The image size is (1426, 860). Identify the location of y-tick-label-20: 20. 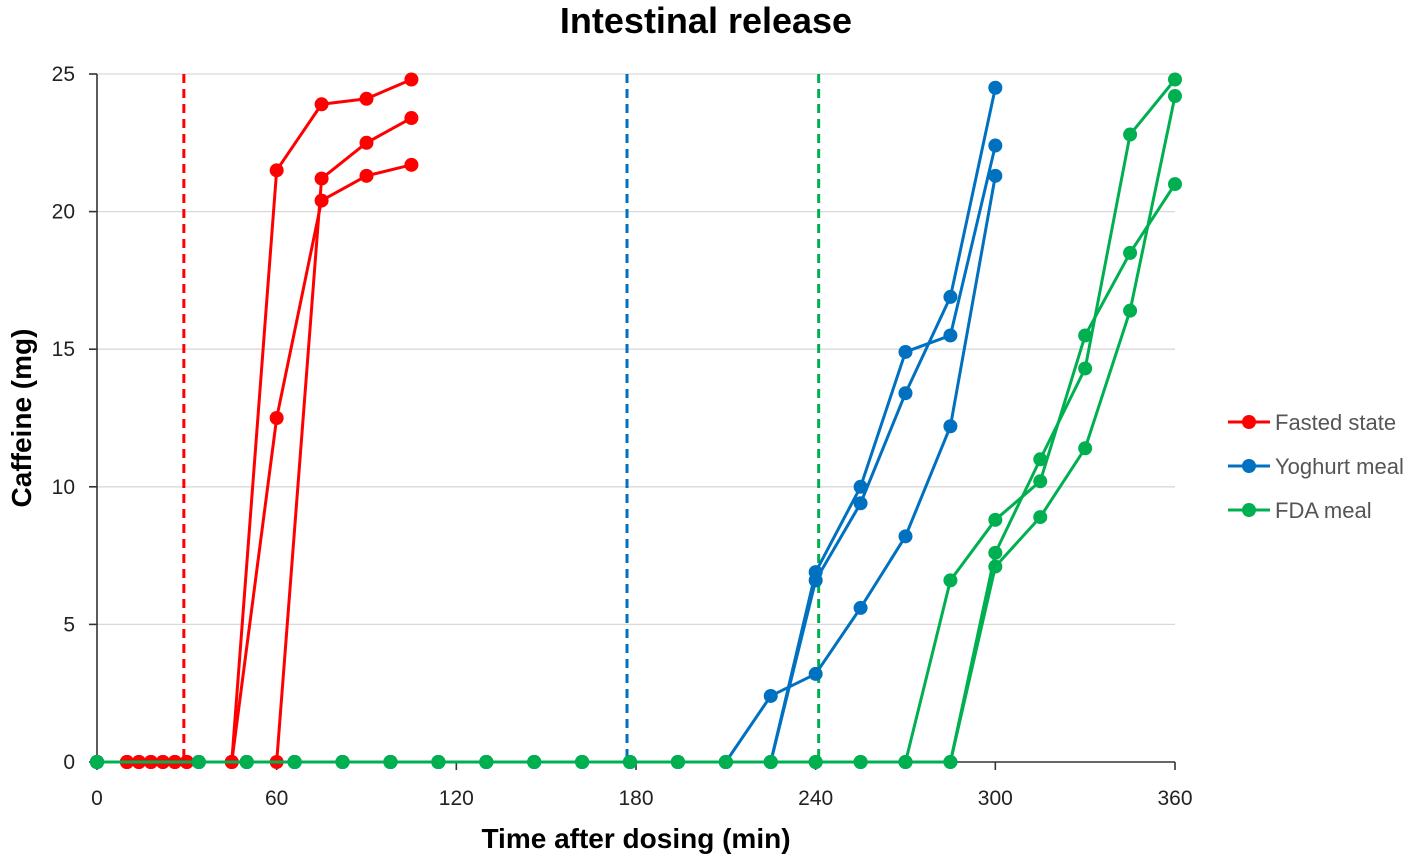
(63, 212).